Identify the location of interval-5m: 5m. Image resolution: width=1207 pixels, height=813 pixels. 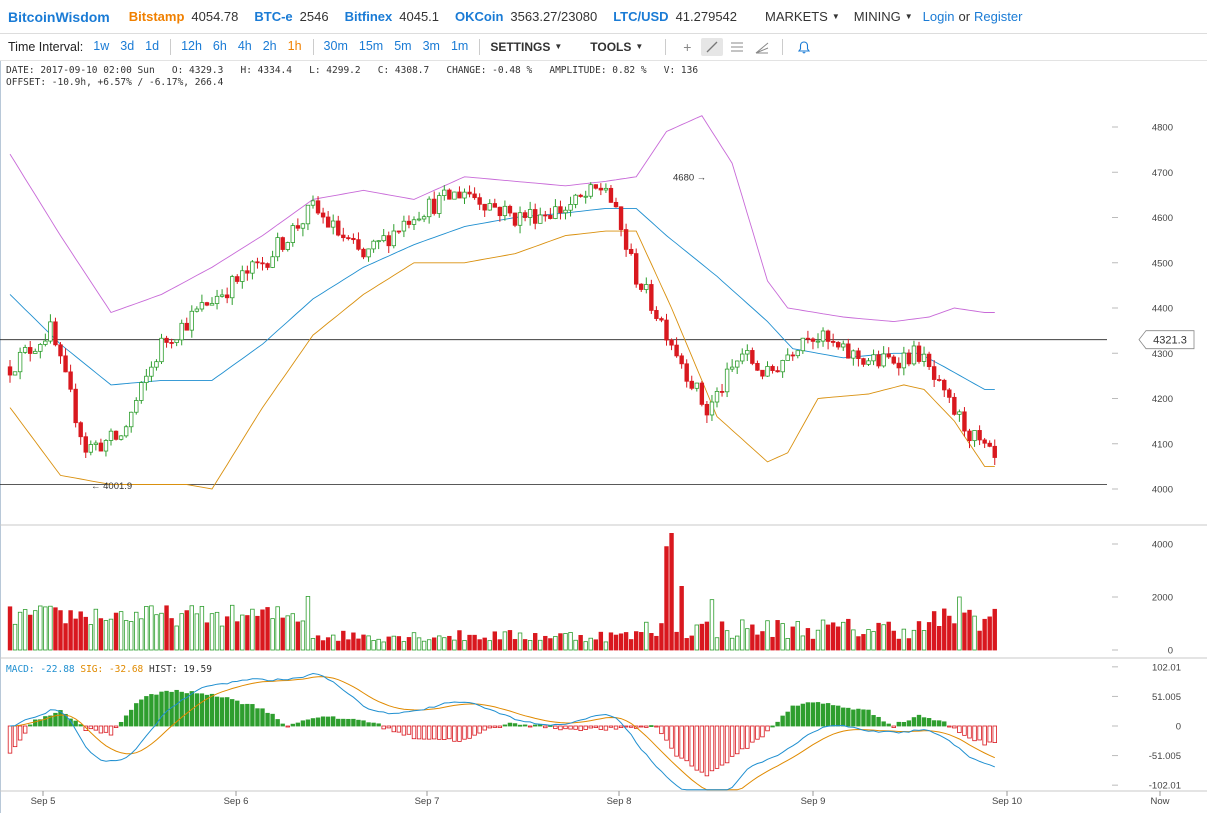
(403, 46).